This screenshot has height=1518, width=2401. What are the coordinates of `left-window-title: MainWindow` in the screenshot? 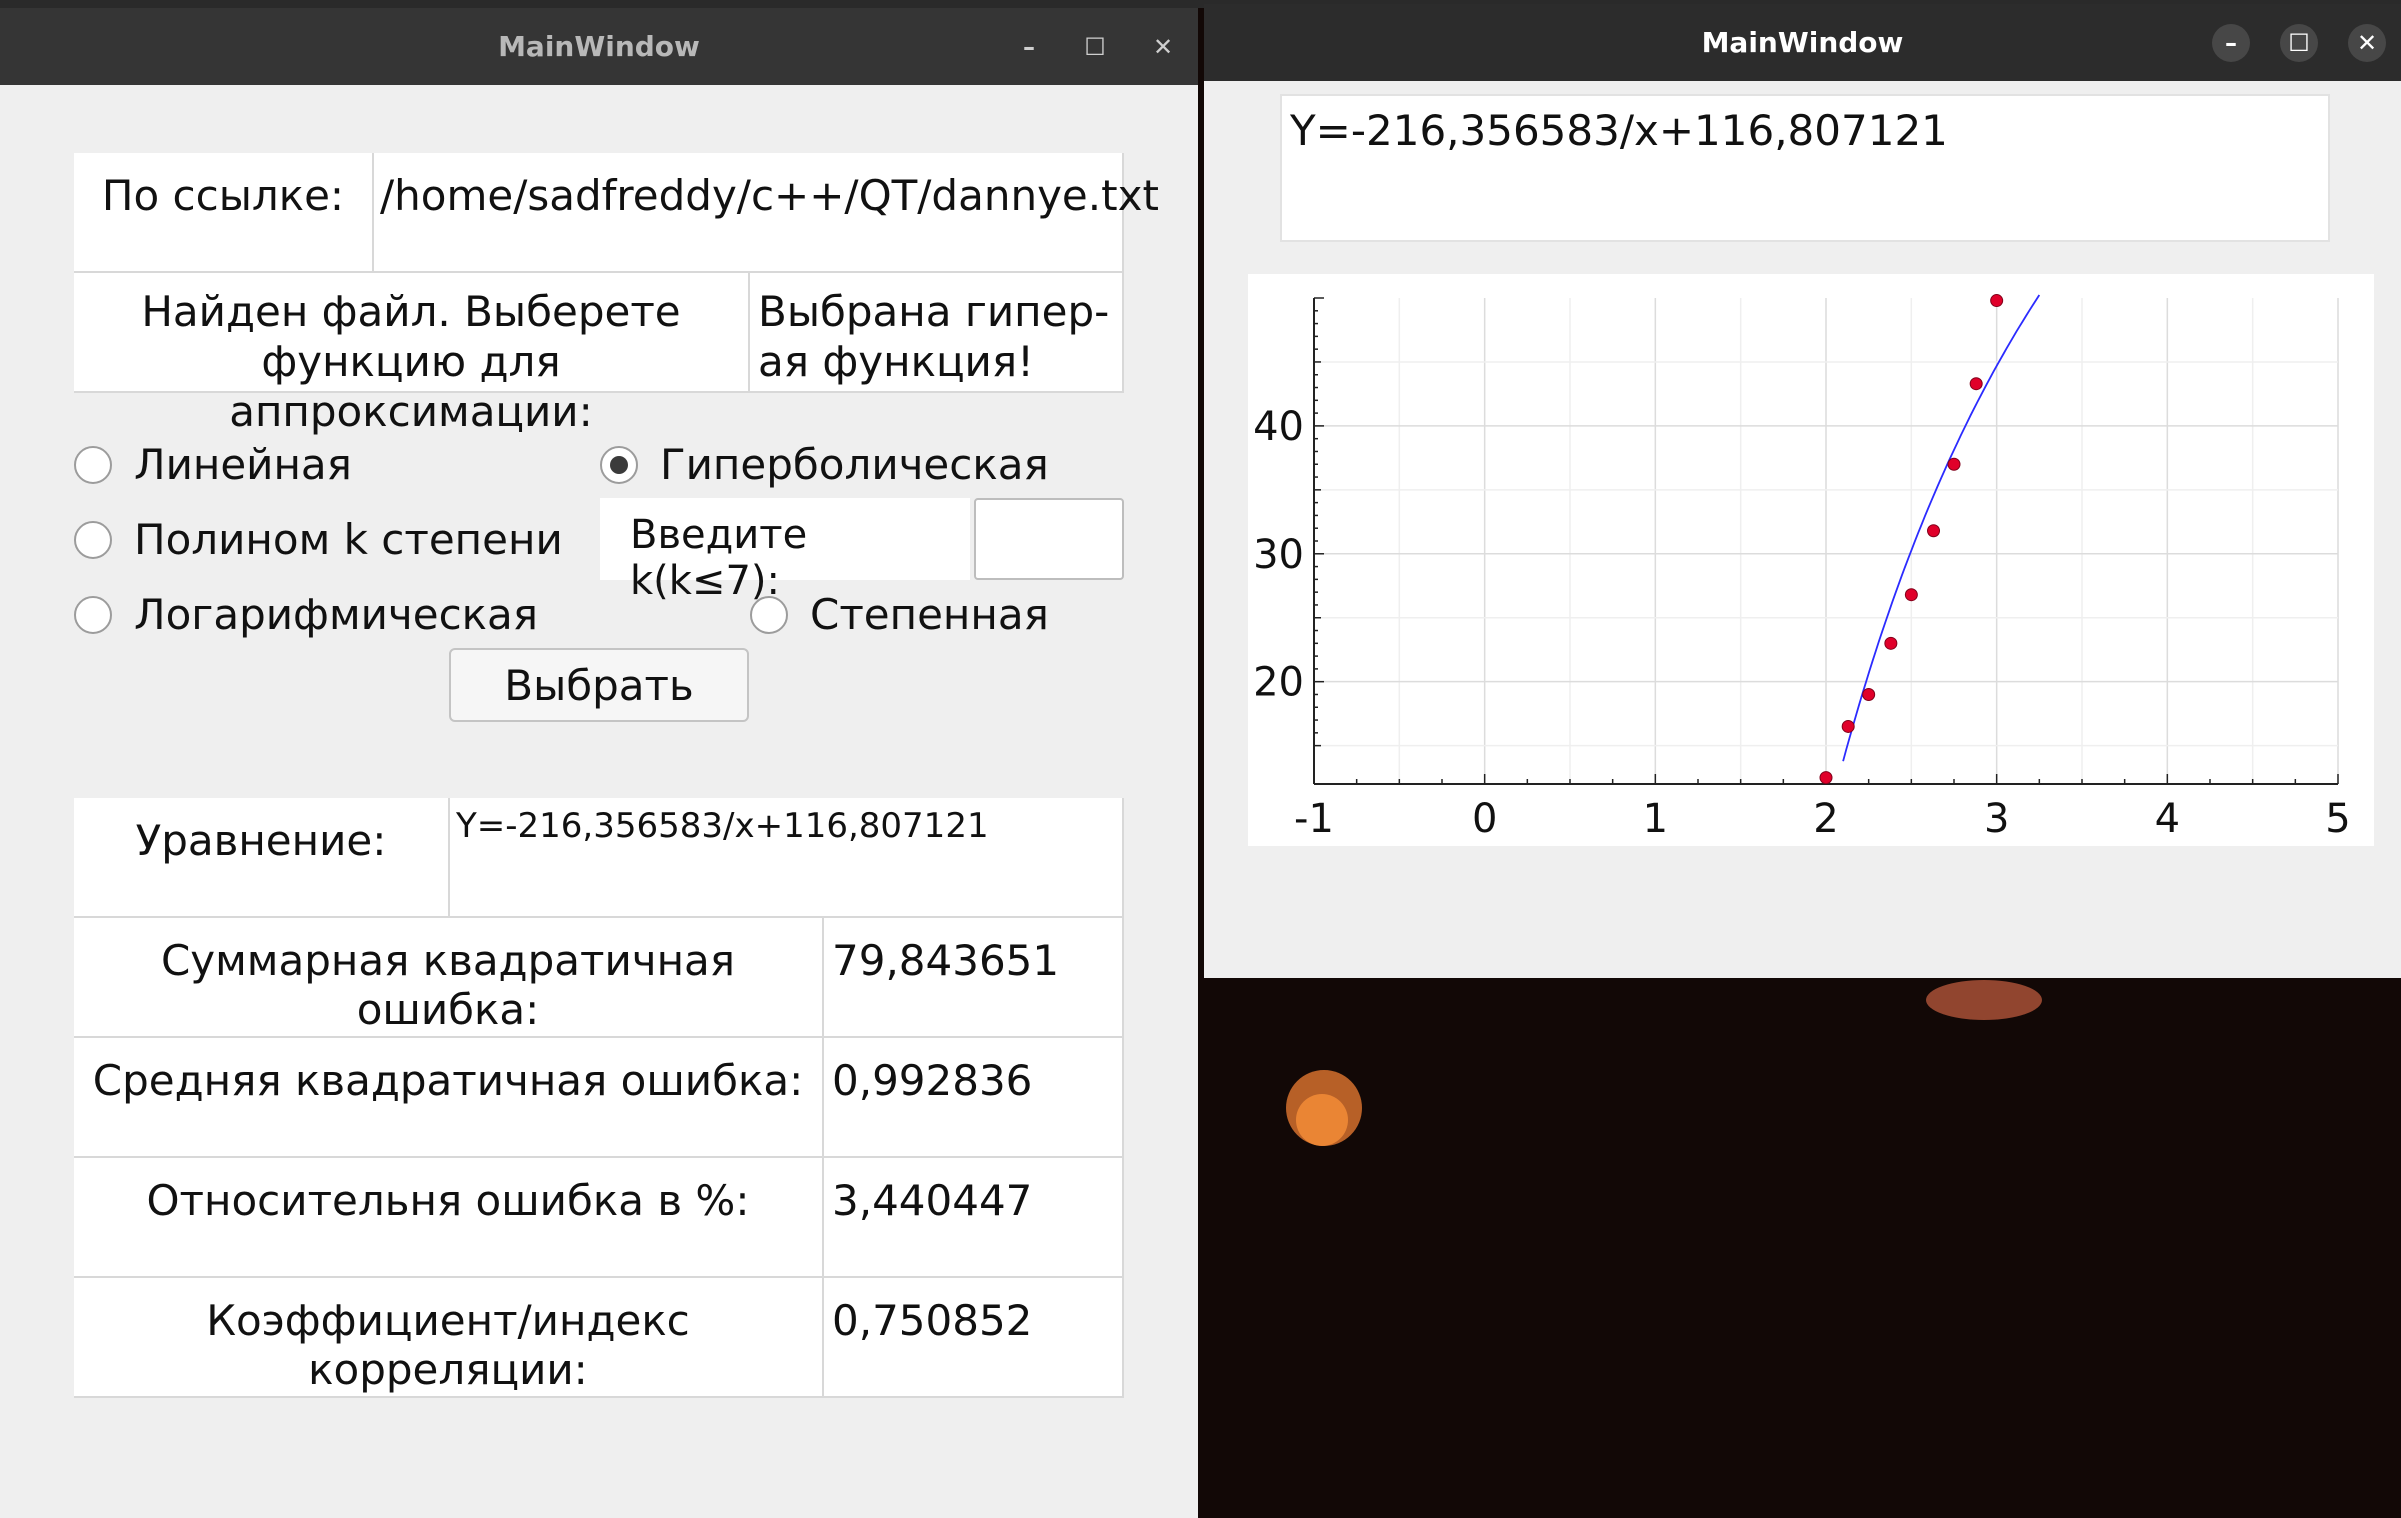 It's located at (599, 46).